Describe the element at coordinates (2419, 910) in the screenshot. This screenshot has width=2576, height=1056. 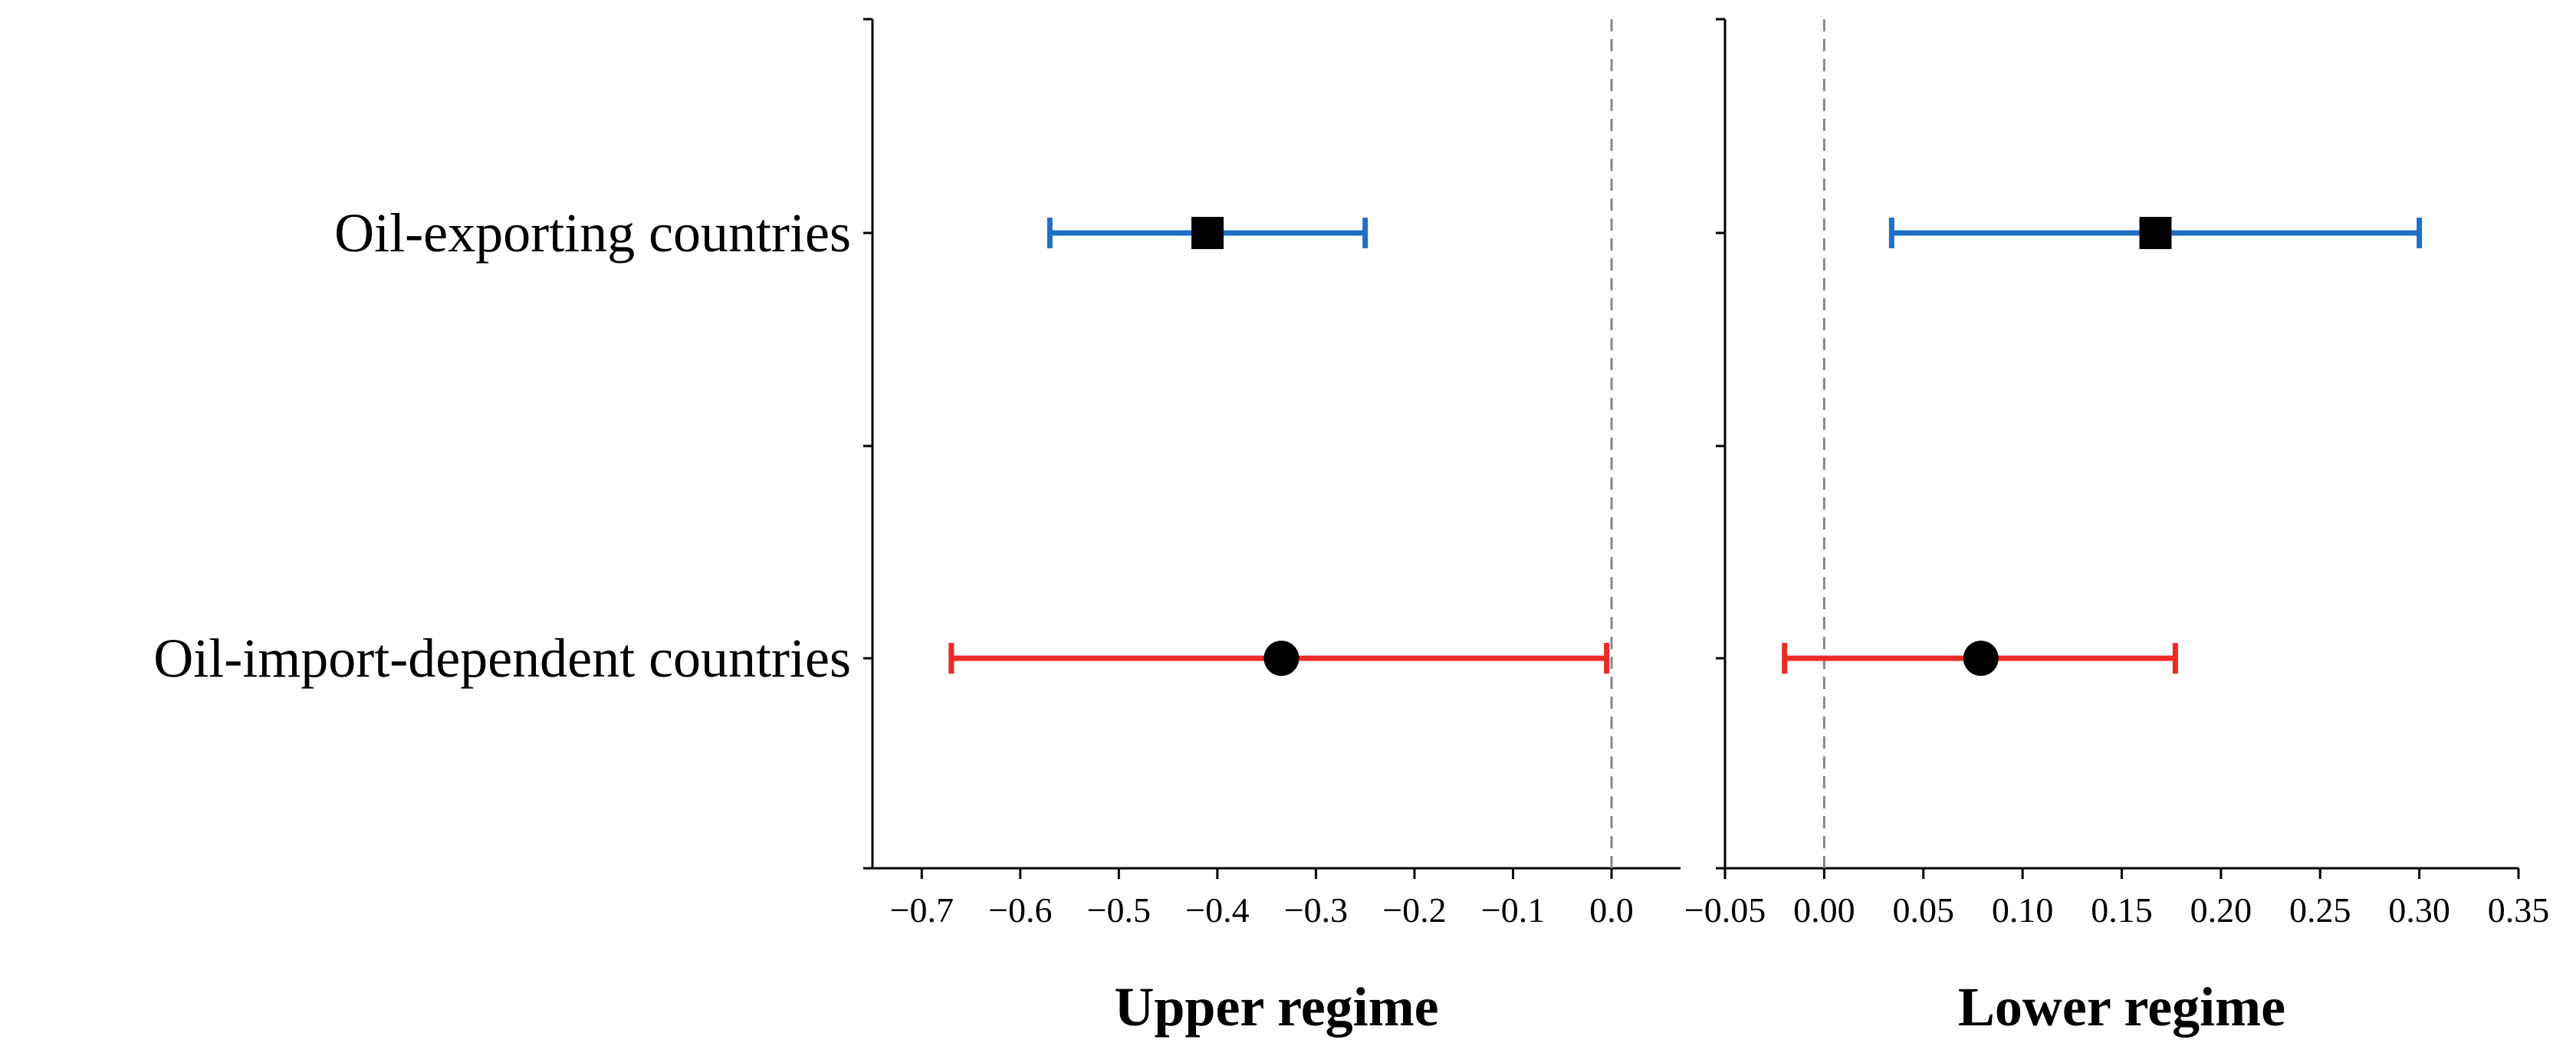
I see `x-tick-label-lower: 0.30` at that location.